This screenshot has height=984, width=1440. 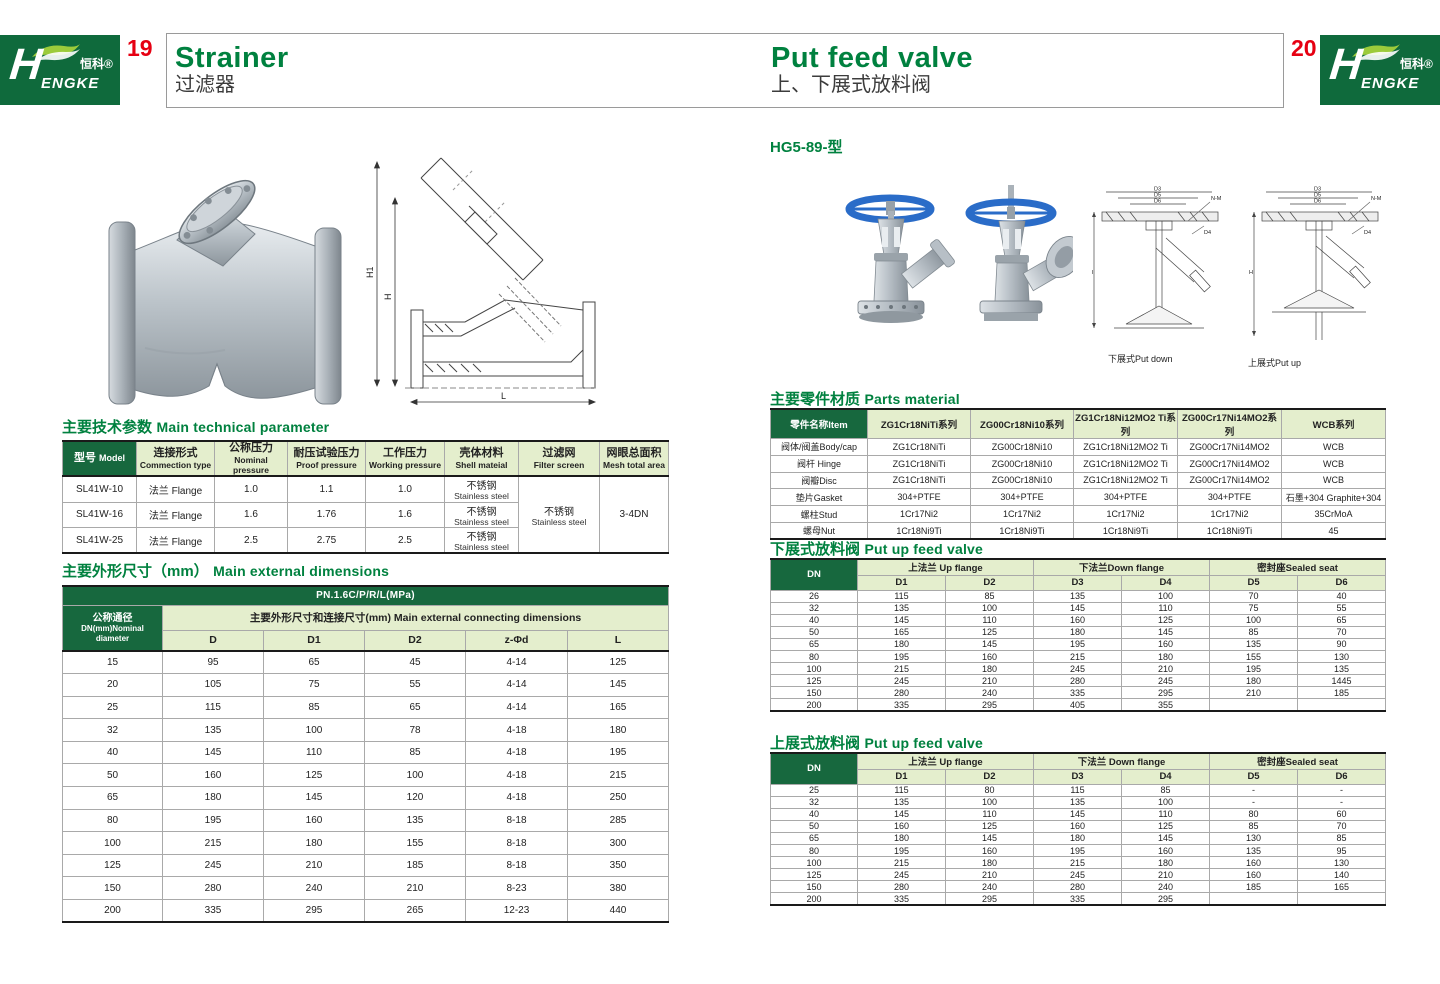 What do you see at coordinates (1342, 814) in the screenshot?
I see `table-cell: 60` at bounding box center [1342, 814].